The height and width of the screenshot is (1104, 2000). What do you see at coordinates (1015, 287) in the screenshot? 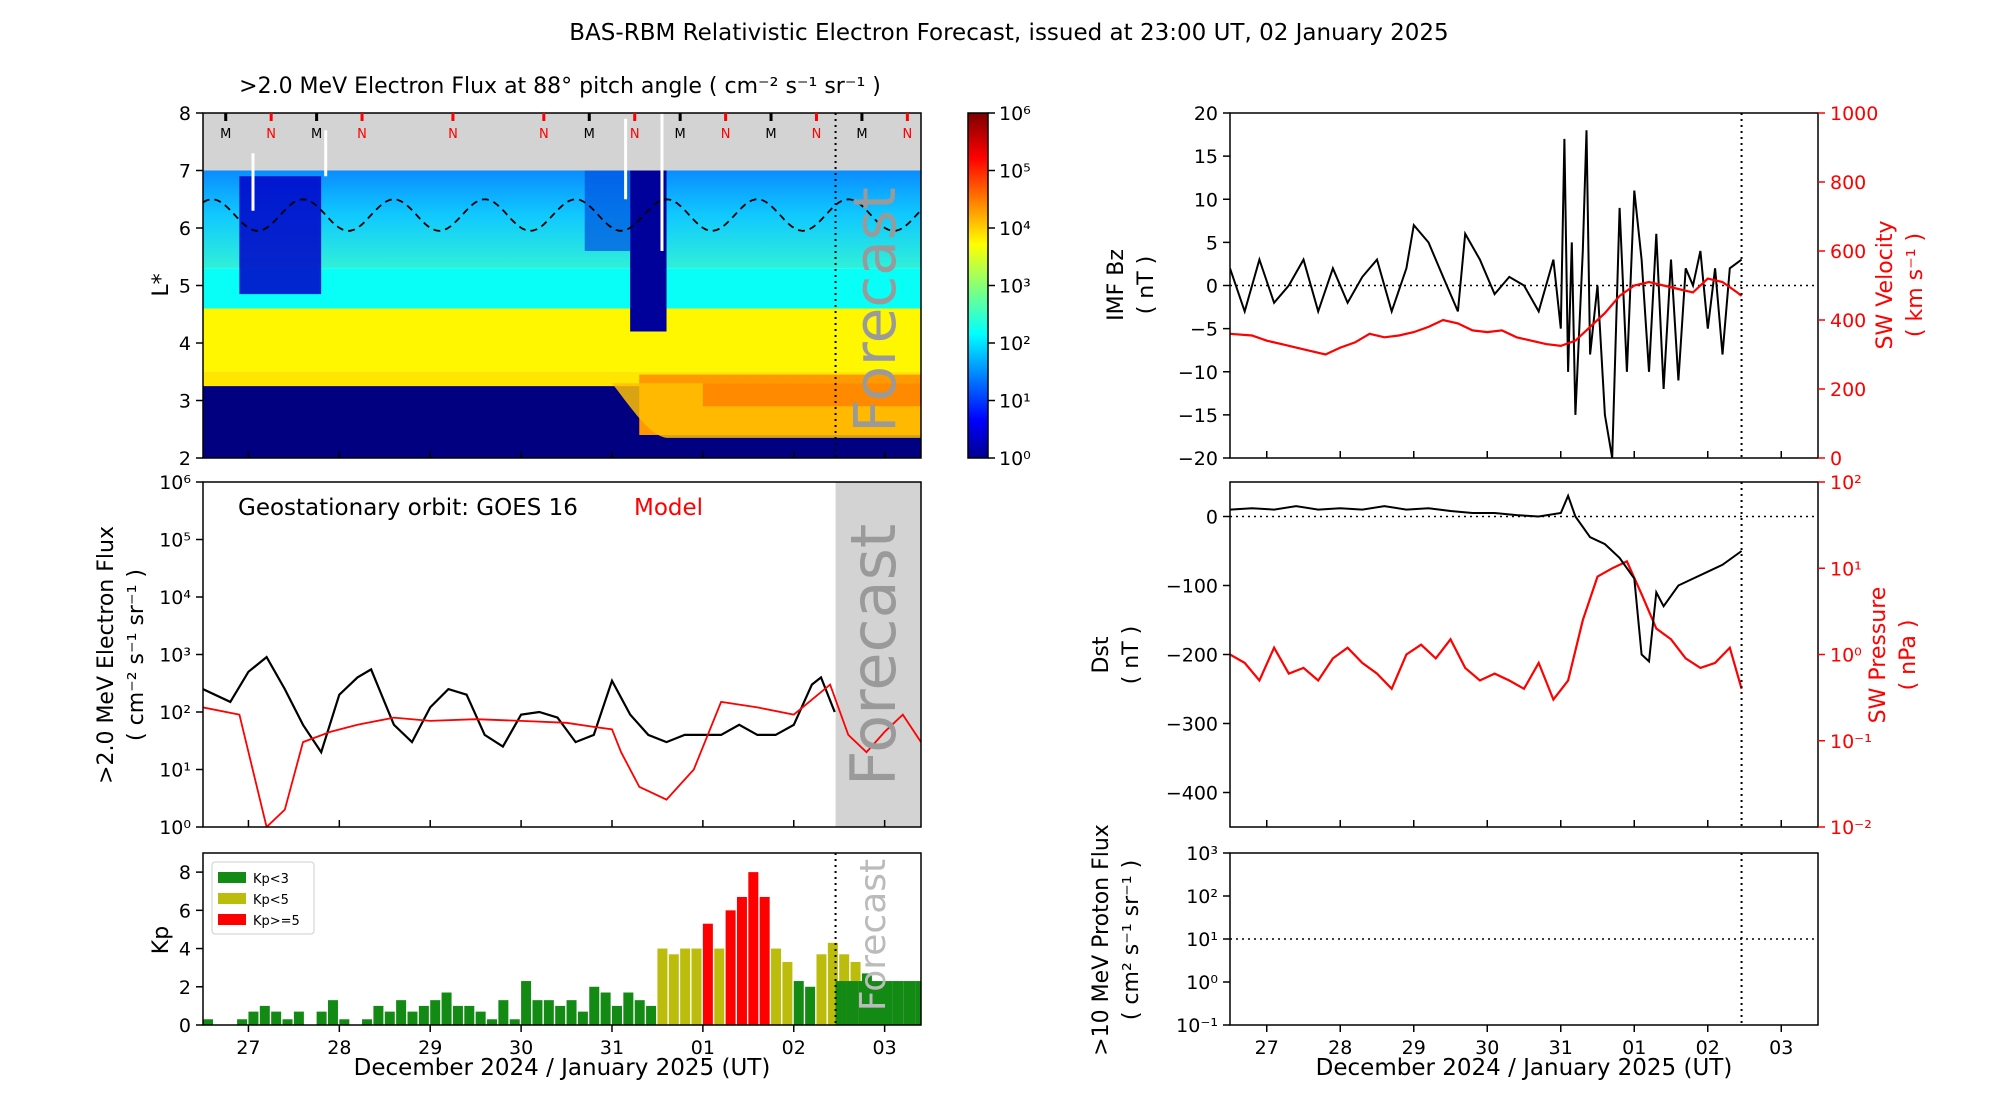
I see `colorbar-tick-label: 10³` at bounding box center [1015, 287].